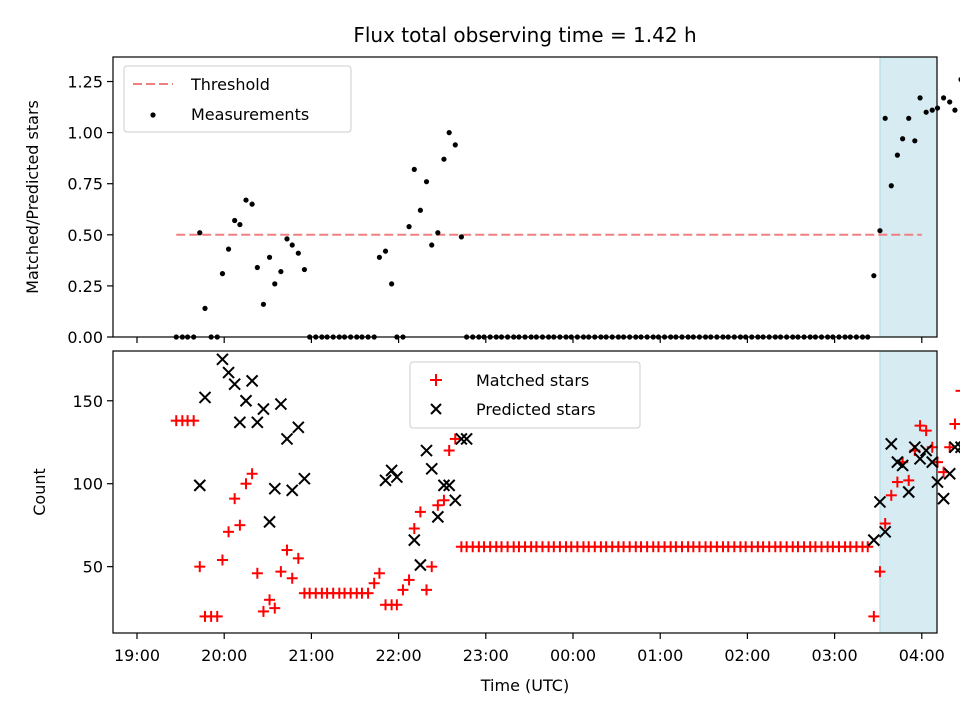  What do you see at coordinates (85, 337) in the screenshot?
I see `y-tick-label: 0.00` at bounding box center [85, 337].